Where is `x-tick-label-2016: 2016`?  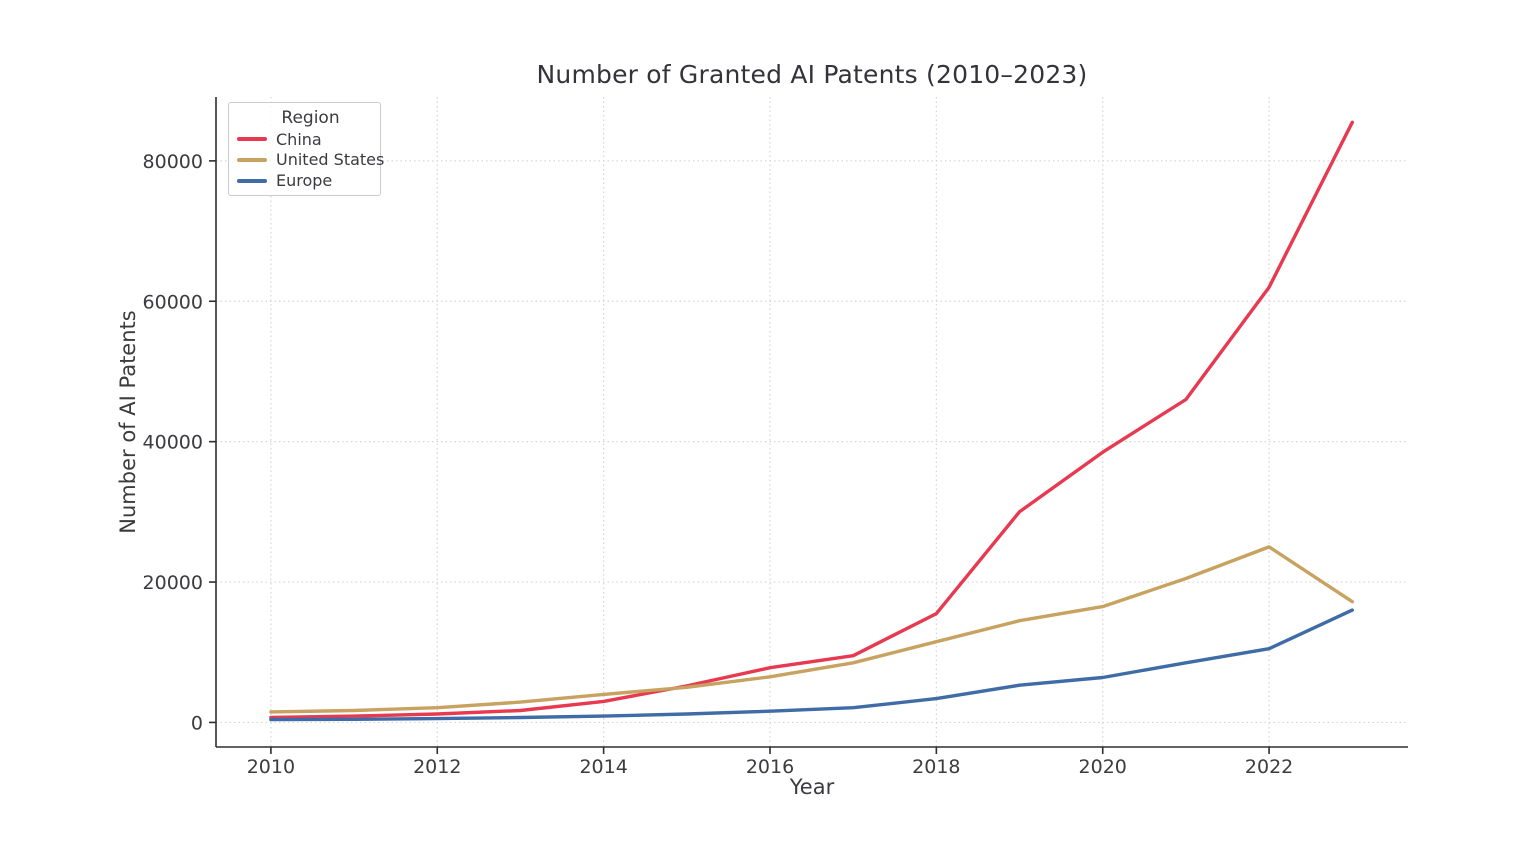 x-tick-label-2016: 2016 is located at coordinates (770, 767).